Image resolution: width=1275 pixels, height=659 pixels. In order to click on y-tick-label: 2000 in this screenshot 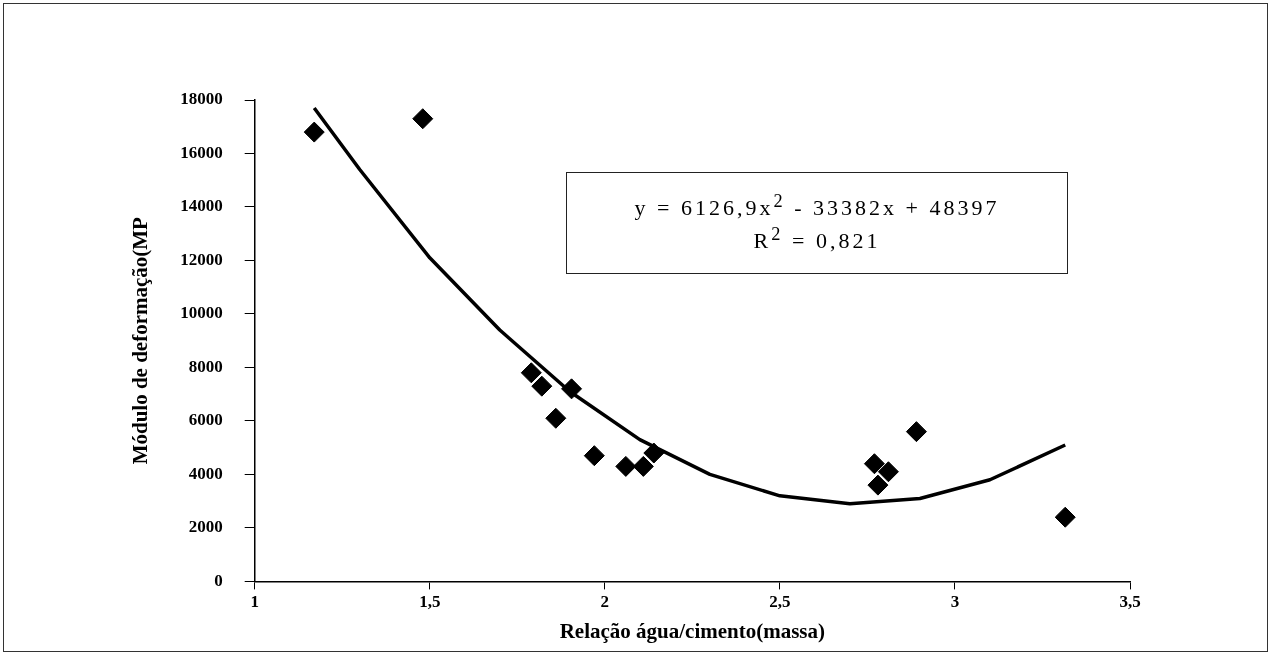, I will do `click(205, 527)`.